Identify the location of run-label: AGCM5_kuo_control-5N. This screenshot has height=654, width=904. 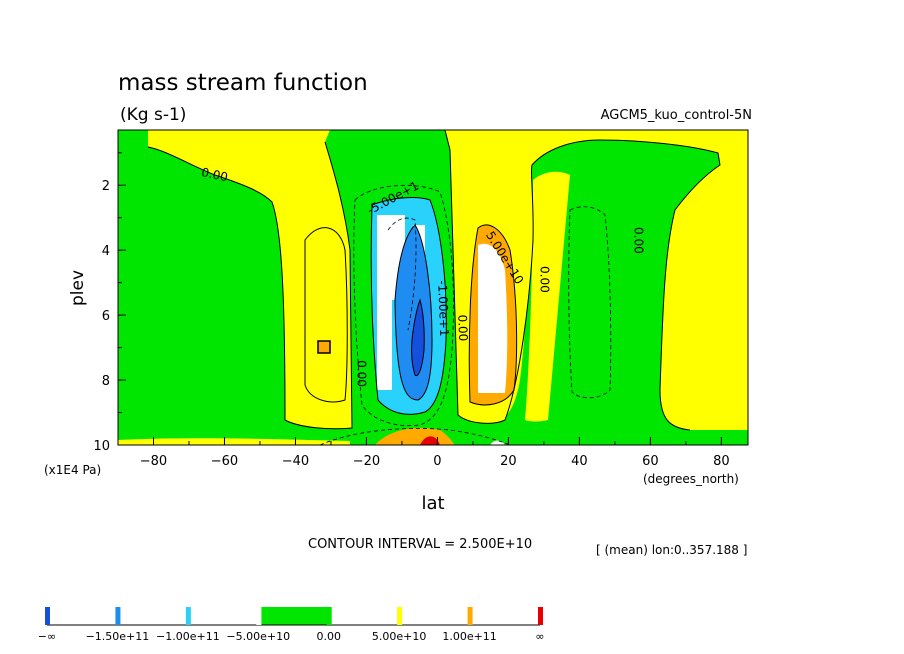
(676, 115).